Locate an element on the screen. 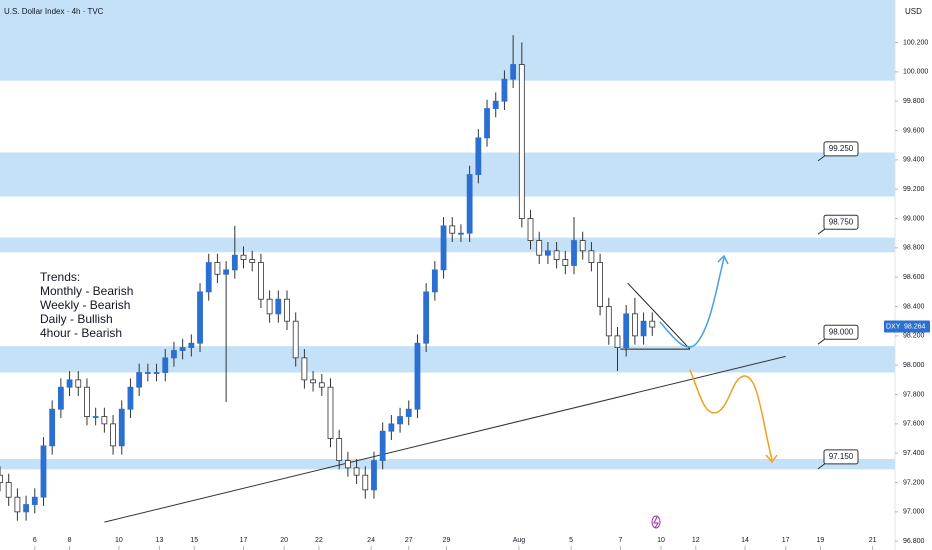 Image resolution: width=932 pixels, height=550 pixels. x-tick-label: 27 is located at coordinates (409, 540).